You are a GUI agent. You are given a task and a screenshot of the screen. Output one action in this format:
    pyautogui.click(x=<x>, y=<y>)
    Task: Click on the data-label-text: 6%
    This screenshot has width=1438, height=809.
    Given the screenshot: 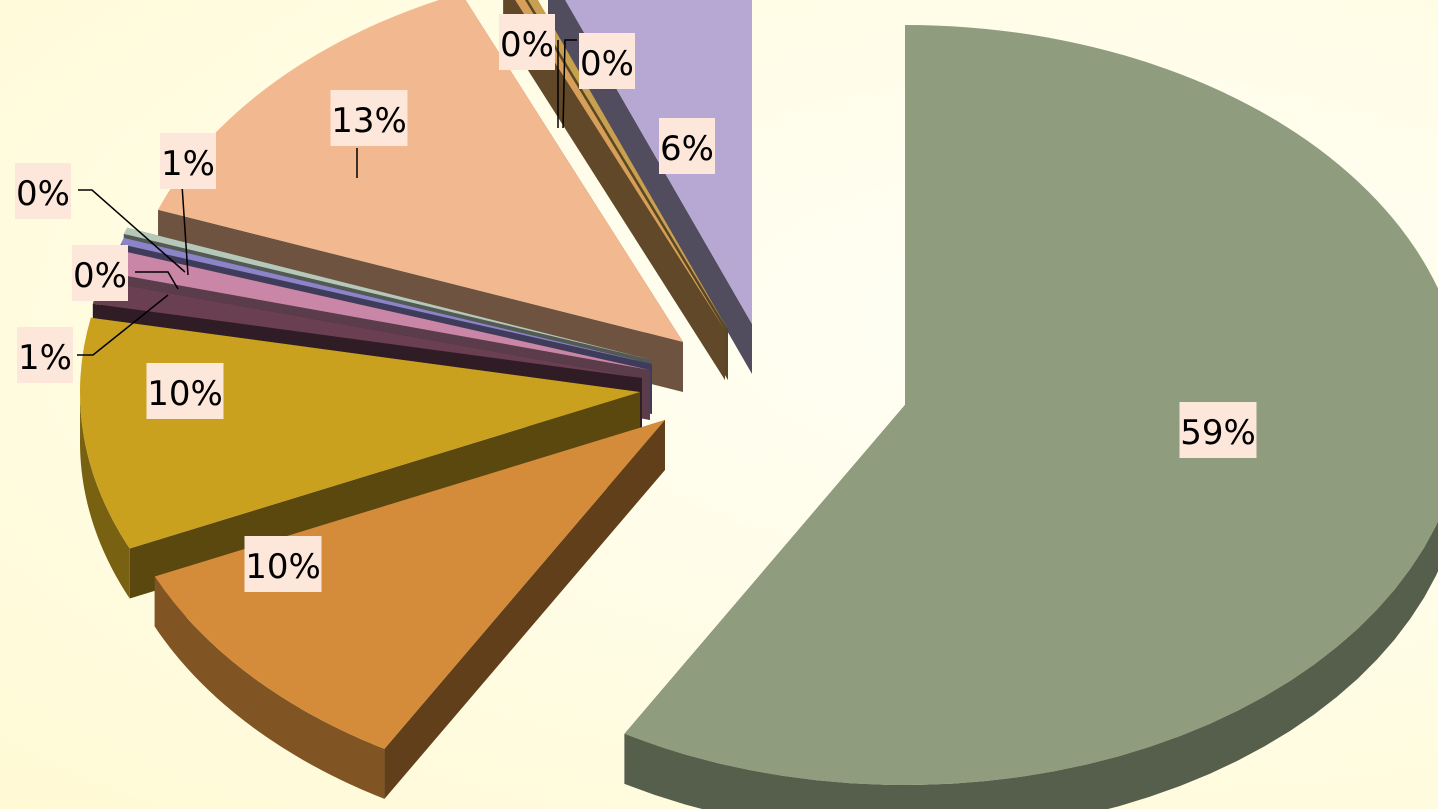 What is the action you would take?
    pyautogui.click(x=687, y=149)
    